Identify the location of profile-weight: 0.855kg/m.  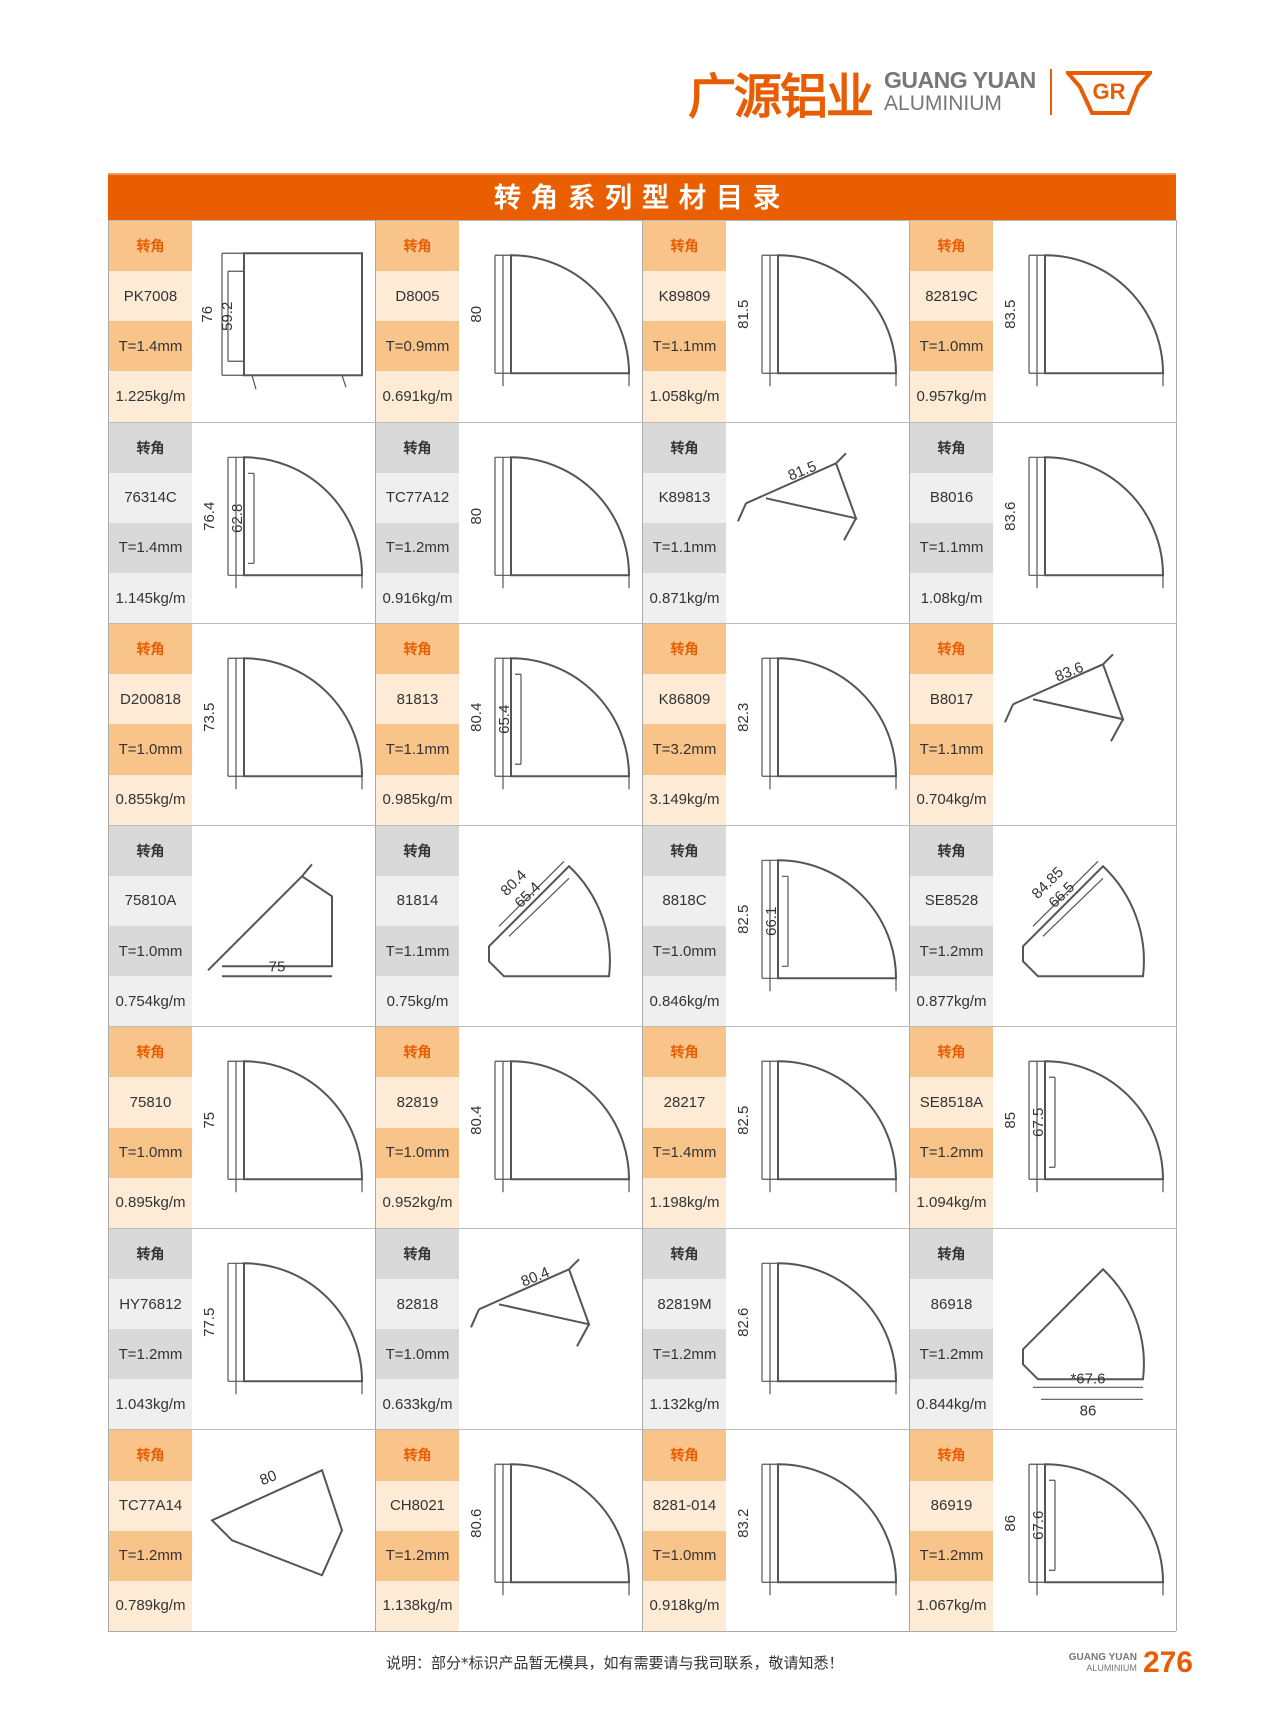
(150, 799).